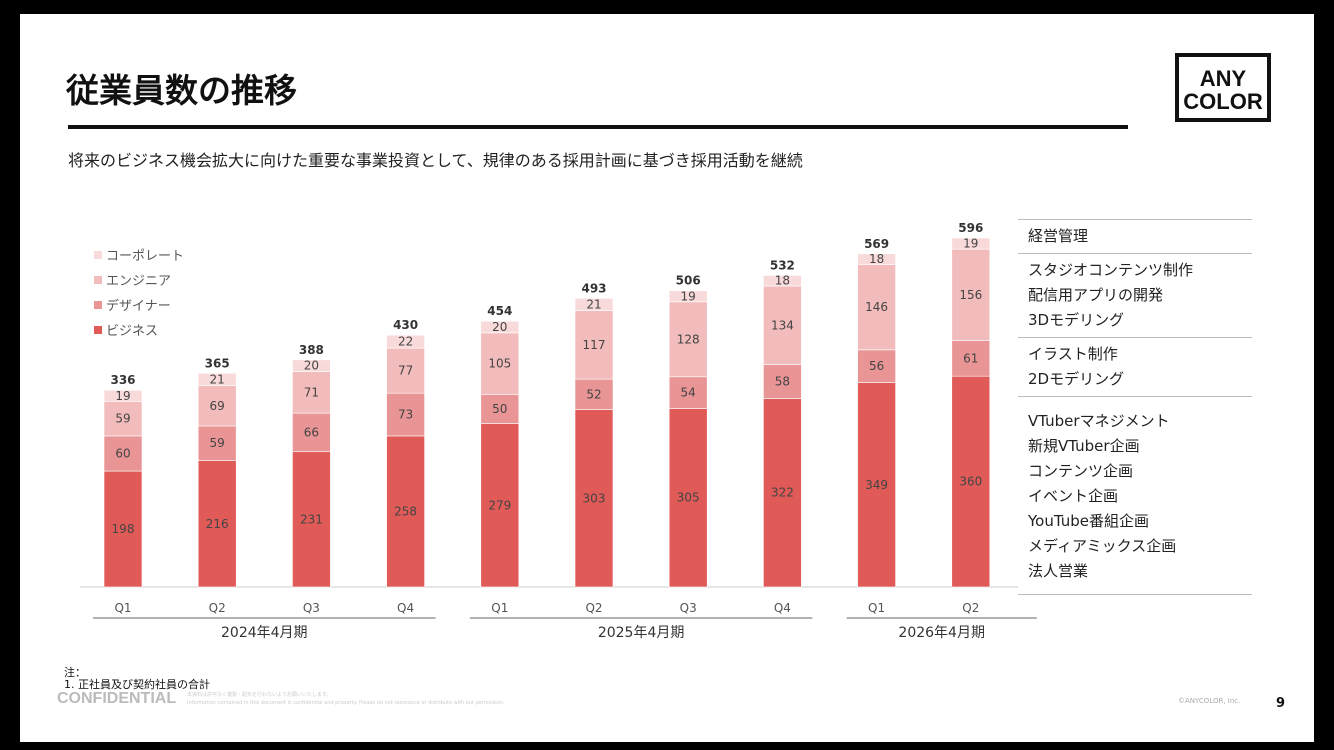 Image resolution: width=1334 pixels, height=750 pixels. What do you see at coordinates (217, 363) in the screenshot?
I see `total-label: 365` at bounding box center [217, 363].